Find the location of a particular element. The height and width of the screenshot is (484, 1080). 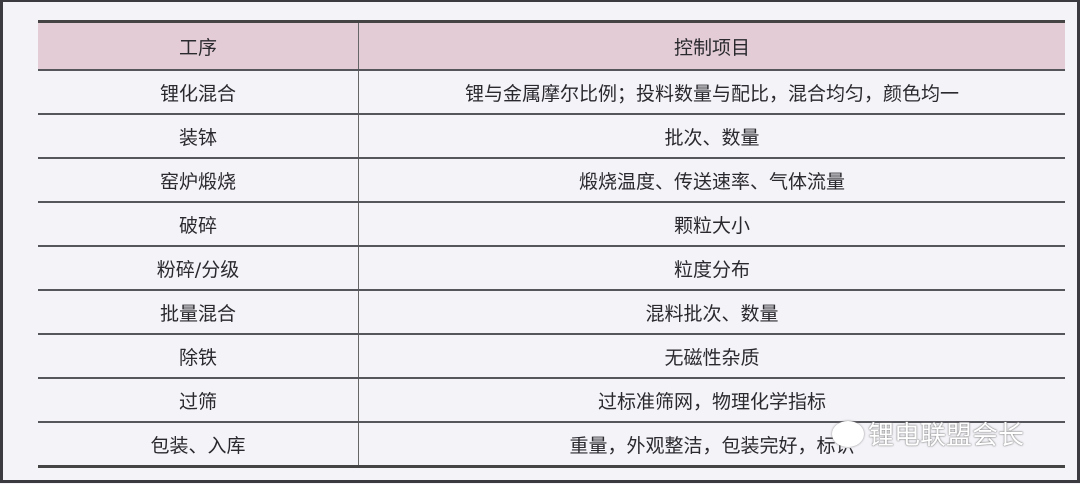

process-cell: 窑炉煅烧 is located at coordinates (198, 180).